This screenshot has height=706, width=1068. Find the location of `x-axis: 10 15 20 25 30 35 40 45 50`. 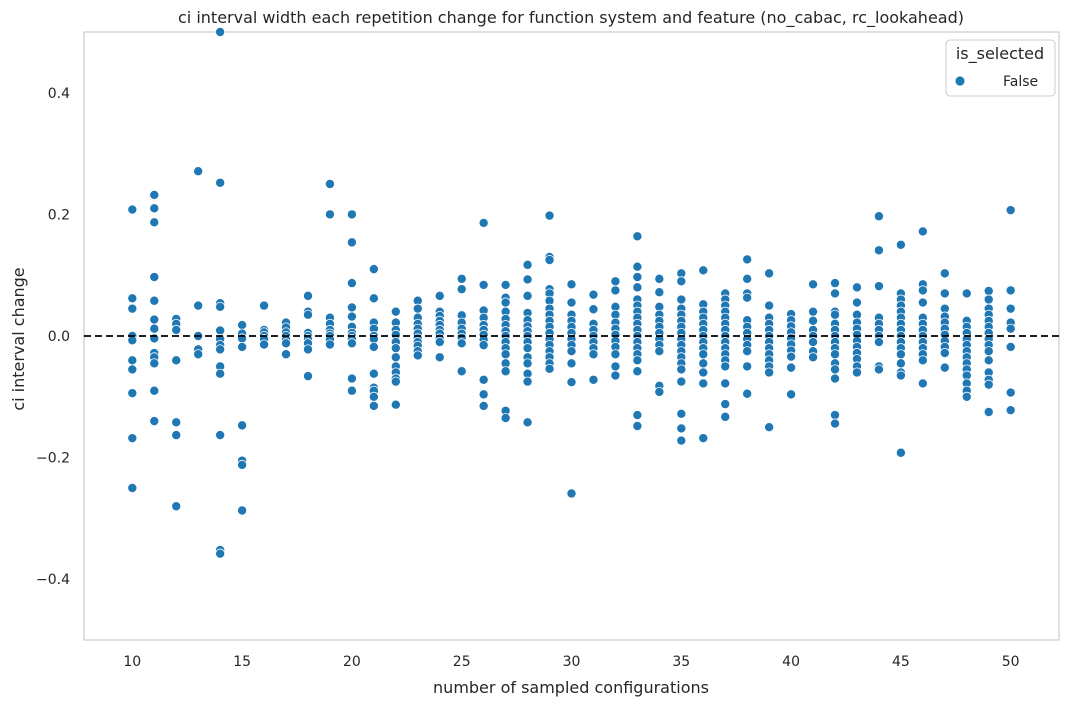

x-axis: 10 15 20 25 30 35 40 45 50 is located at coordinates (571, 662).